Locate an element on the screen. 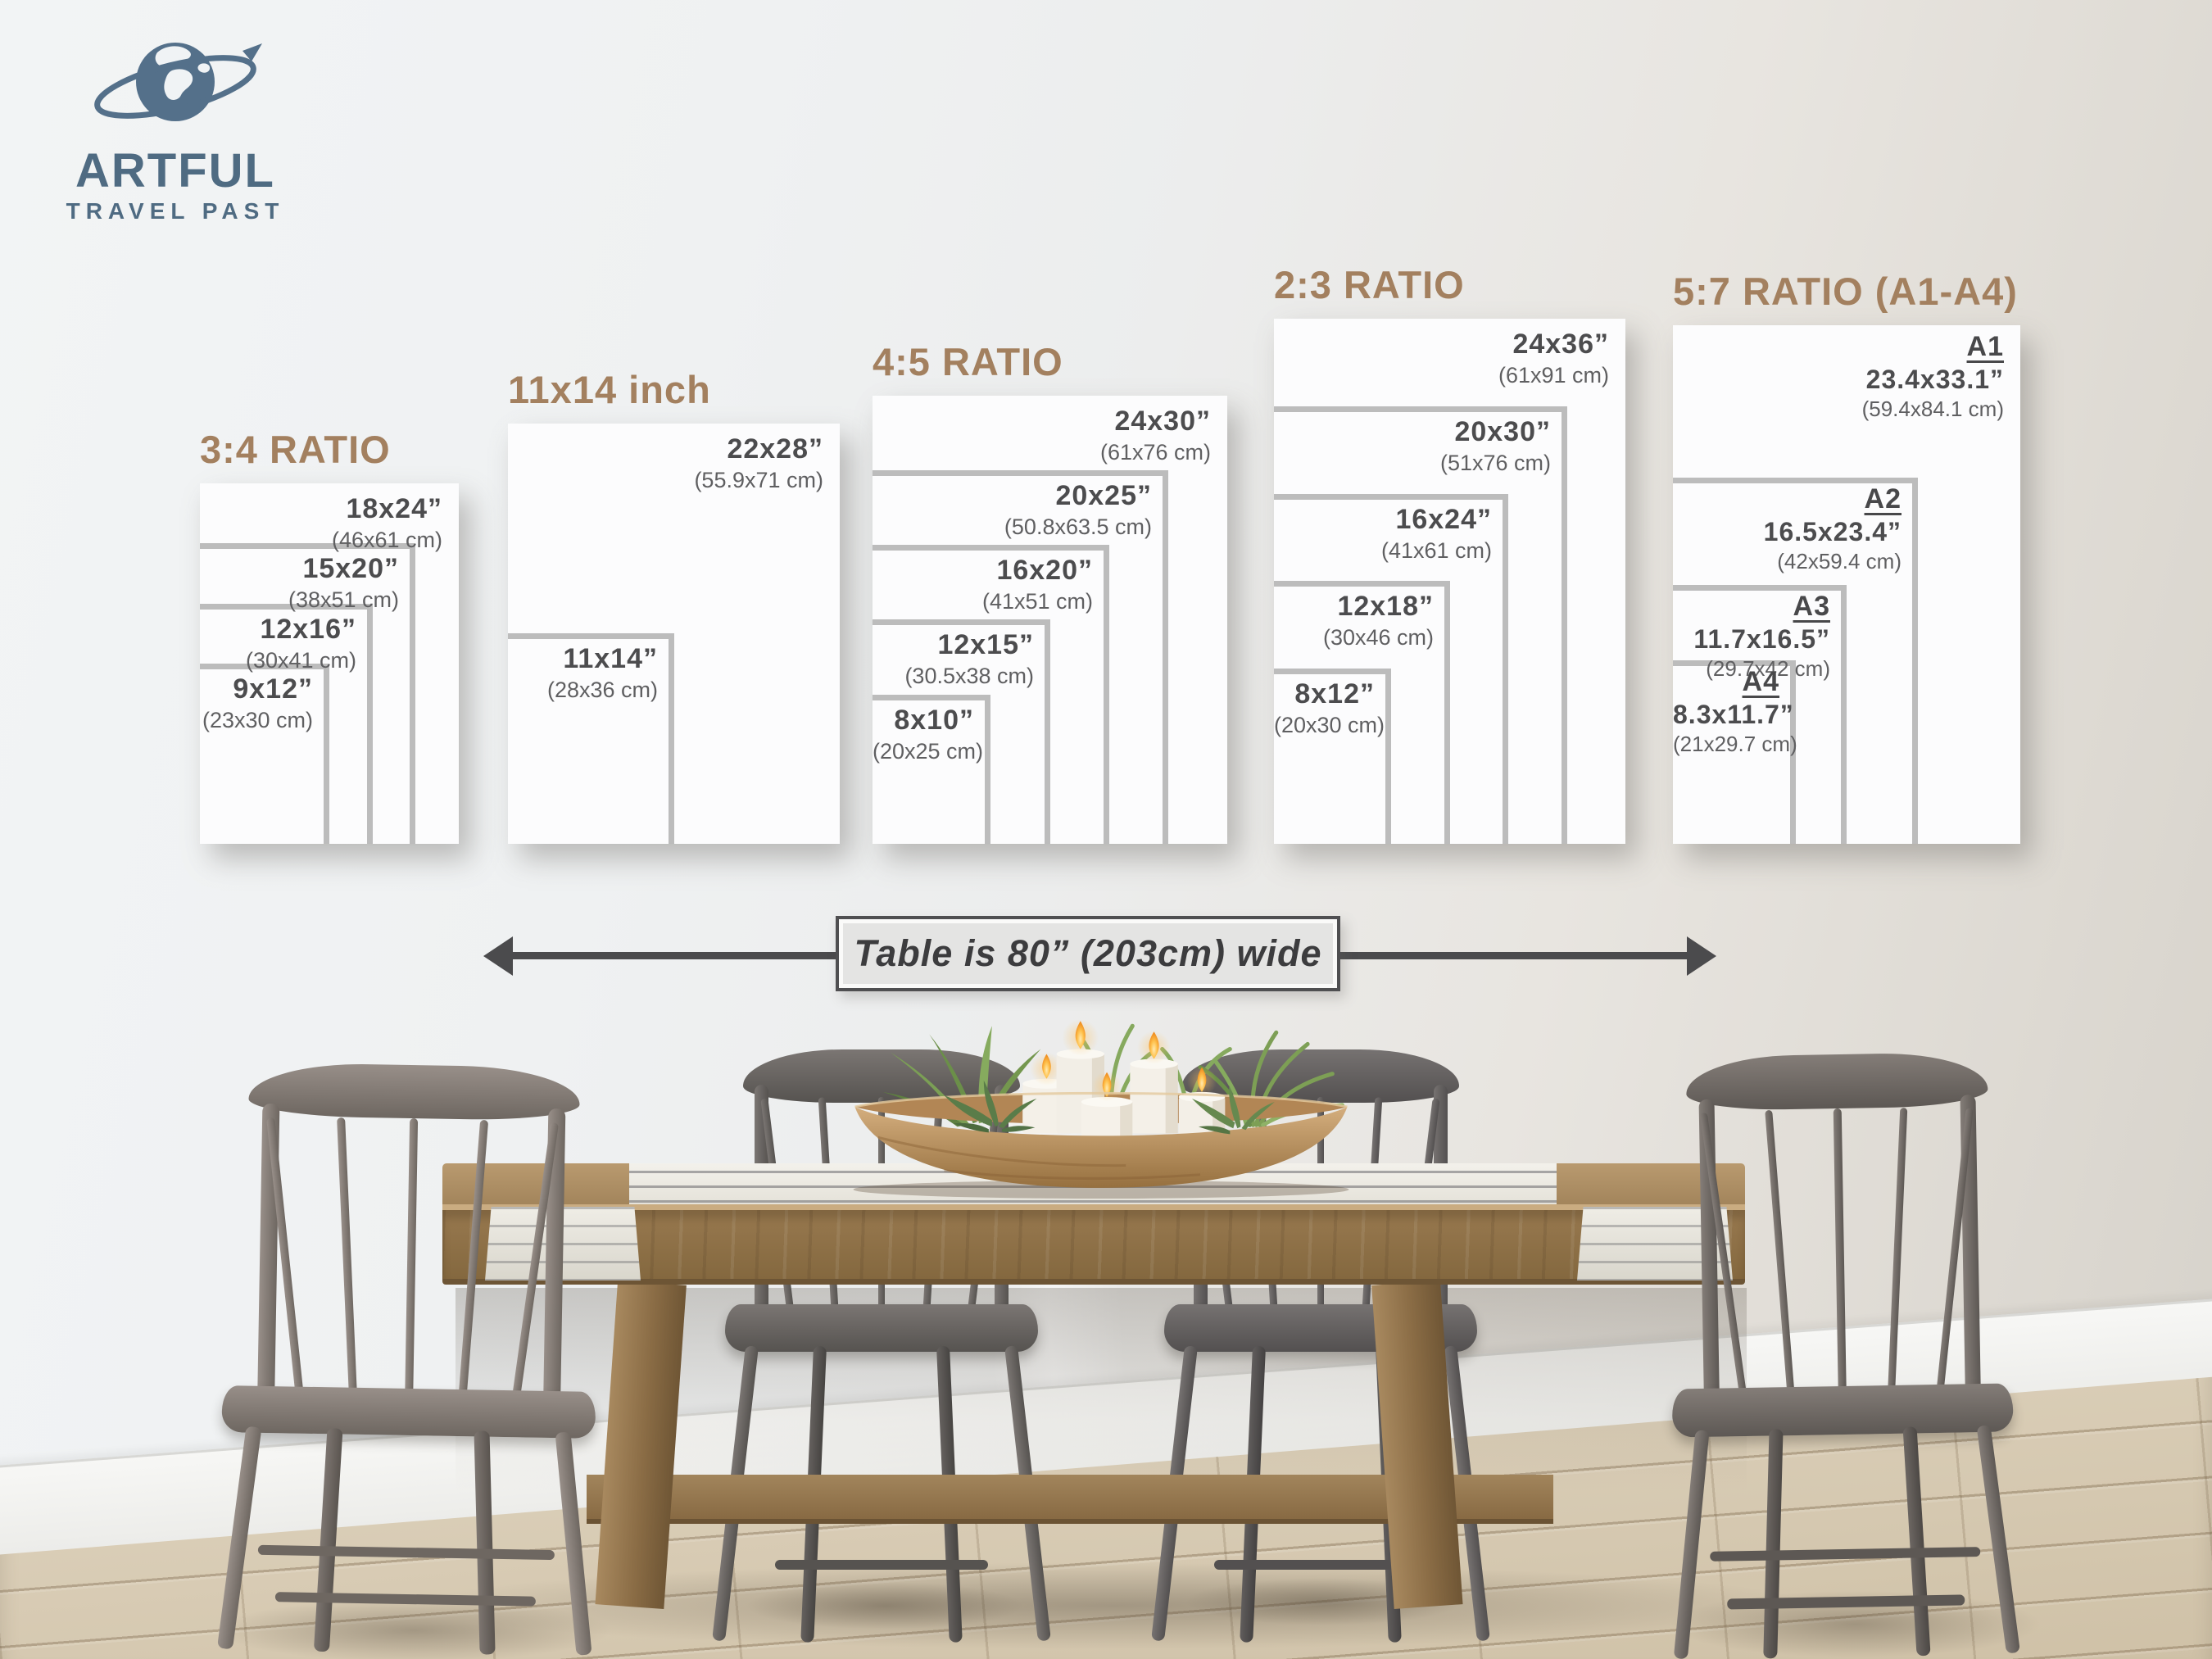  candle-centerpiece is located at coordinates (1101, 1109).